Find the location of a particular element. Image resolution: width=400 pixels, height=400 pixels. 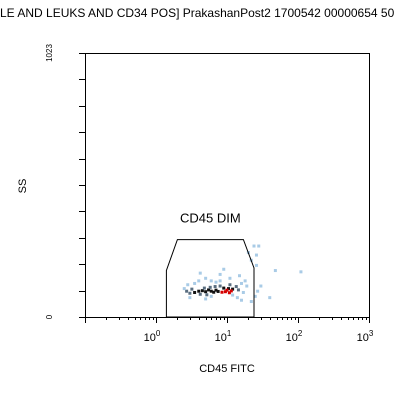

y-axis-label: SS is located at coordinates (23, 186).